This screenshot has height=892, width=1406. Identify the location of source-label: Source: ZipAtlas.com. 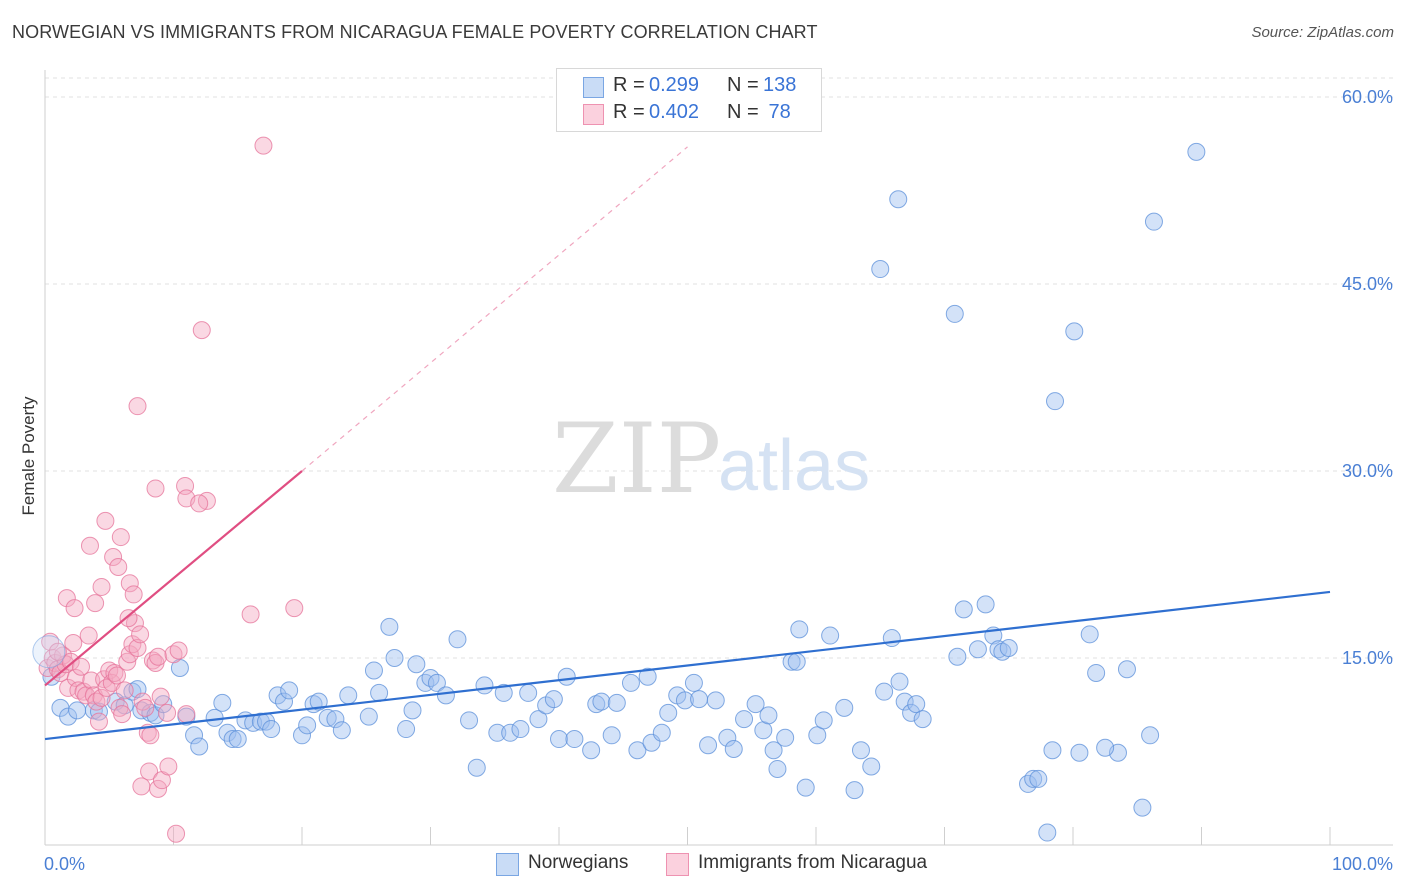
(1322, 32).